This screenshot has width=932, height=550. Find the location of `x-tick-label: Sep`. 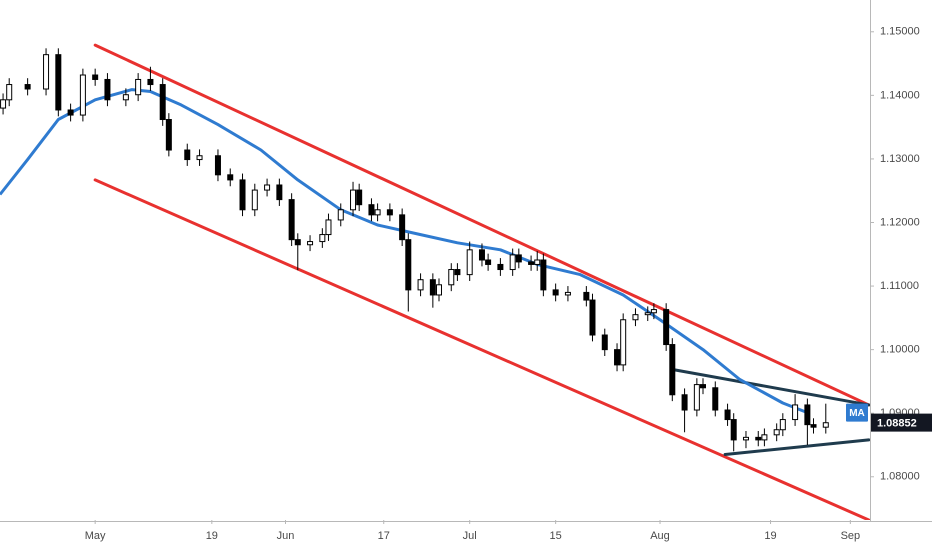

x-tick-label: Sep is located at coordinates (851, 536).